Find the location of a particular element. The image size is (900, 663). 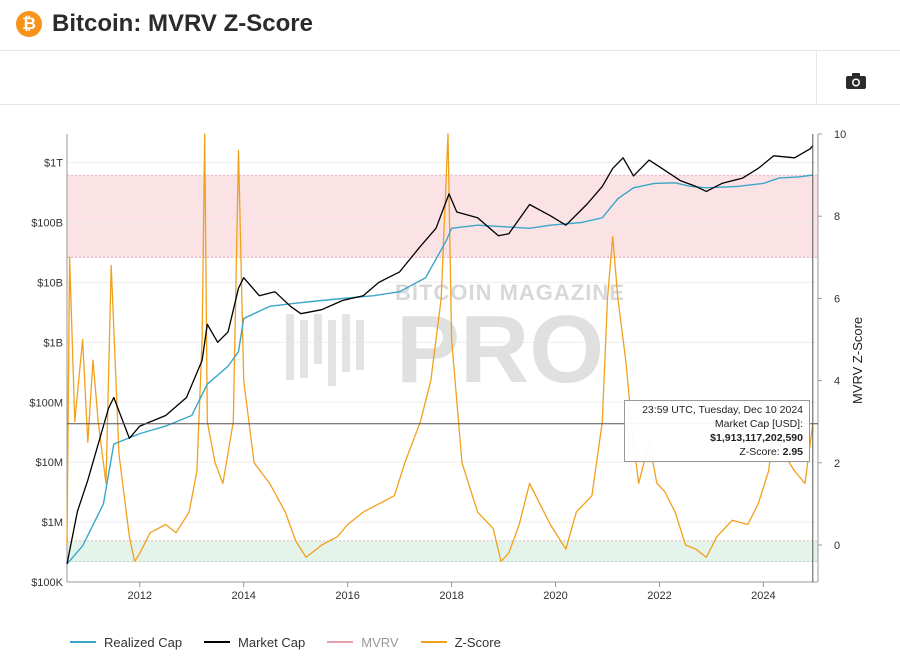

left-tick-label: $10B is located at coordinates (50, 283).